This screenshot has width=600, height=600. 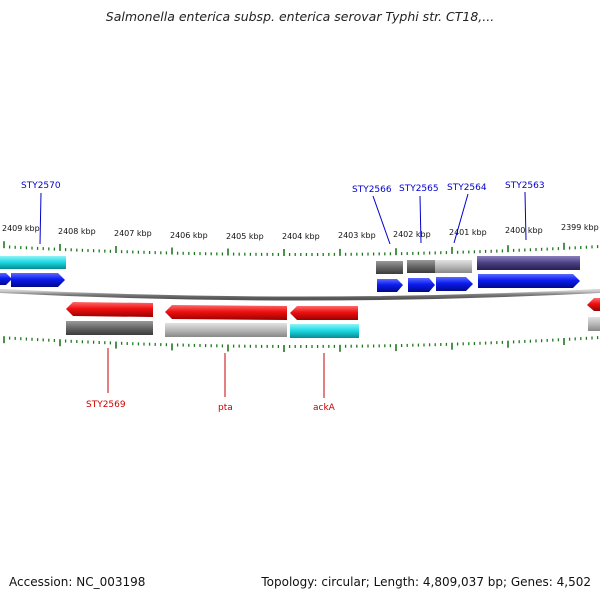 What do you see at coordinates (300, 295) in the screenshot?
I see `genome-backbone` at bounding box center [300, 295].